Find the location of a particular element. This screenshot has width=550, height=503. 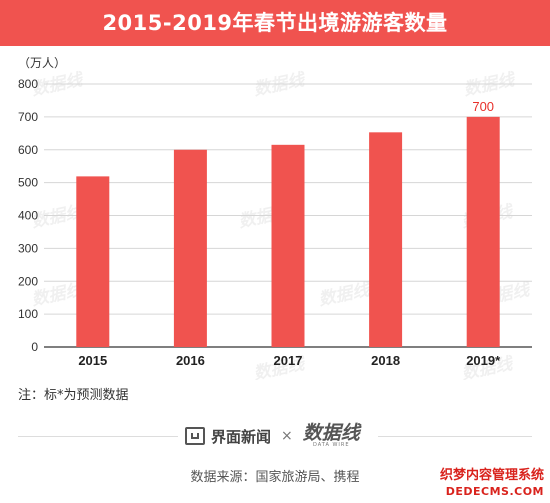

partner-name: 数据线 is located at coordinates (331, 433).